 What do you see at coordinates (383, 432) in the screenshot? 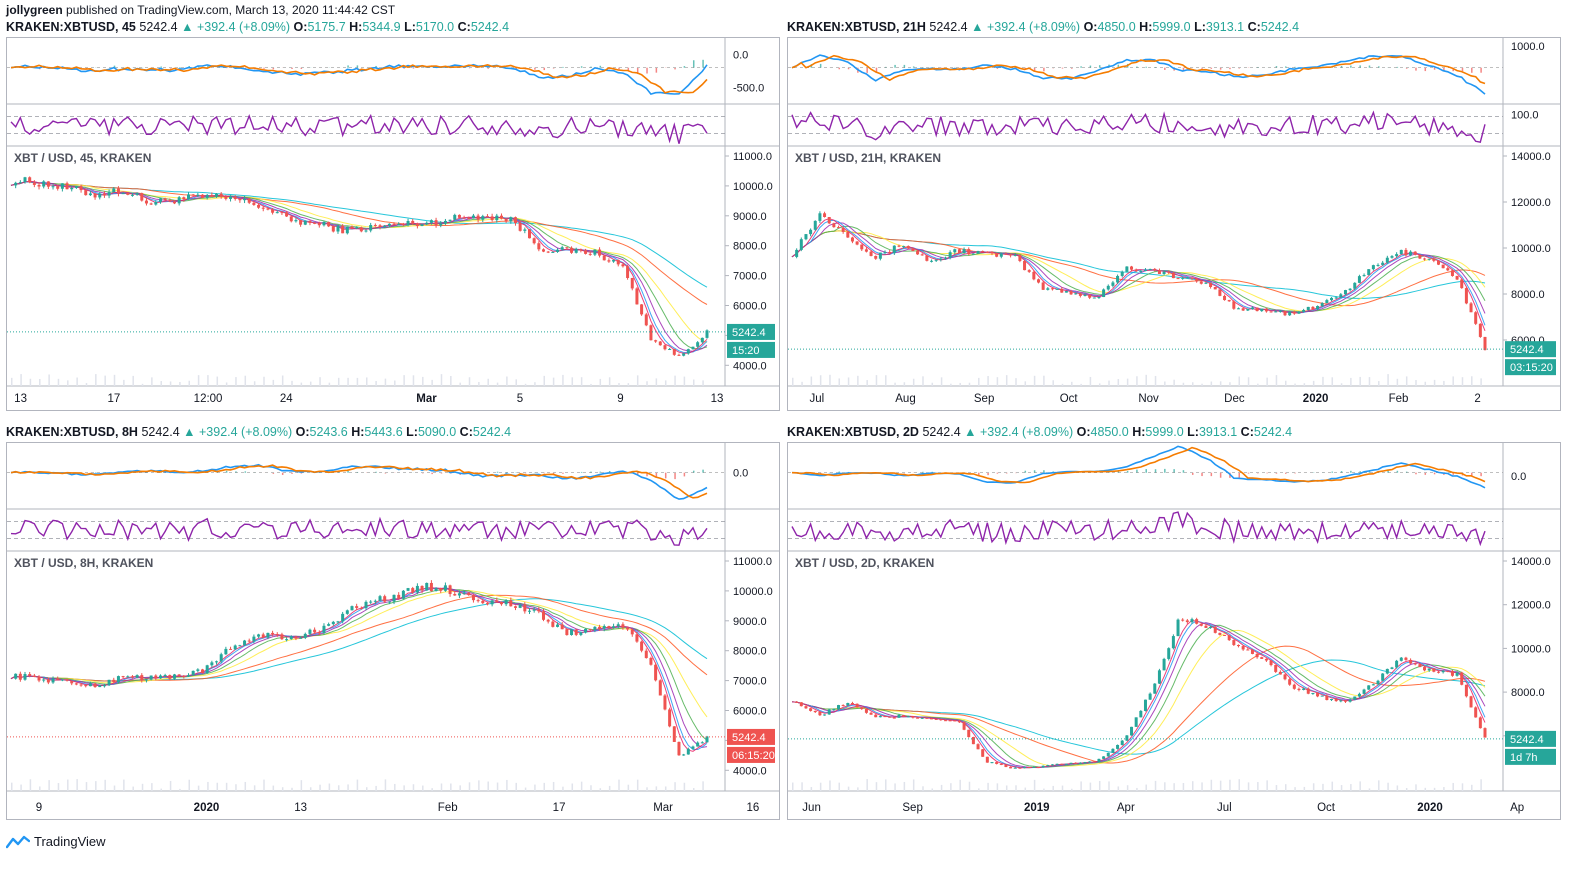
I see `ohlc-value-h: 5443.6` at bounding box center [383, 432].